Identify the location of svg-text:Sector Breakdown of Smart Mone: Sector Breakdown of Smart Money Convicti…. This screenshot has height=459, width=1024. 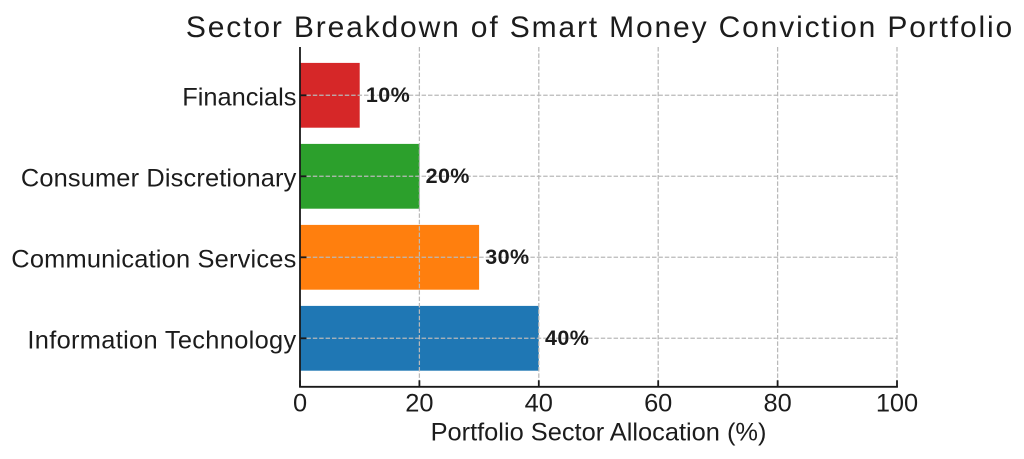
(600, 27).